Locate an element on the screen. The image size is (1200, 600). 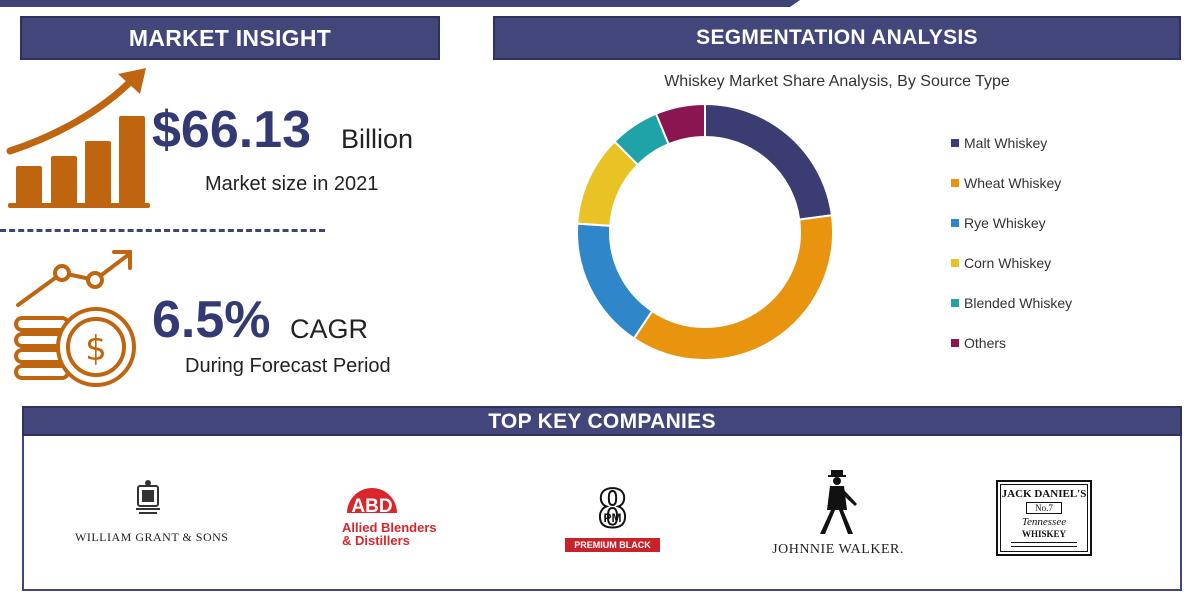
legend-label: Wheat Whiskey is located at coordinates (1013, 183).